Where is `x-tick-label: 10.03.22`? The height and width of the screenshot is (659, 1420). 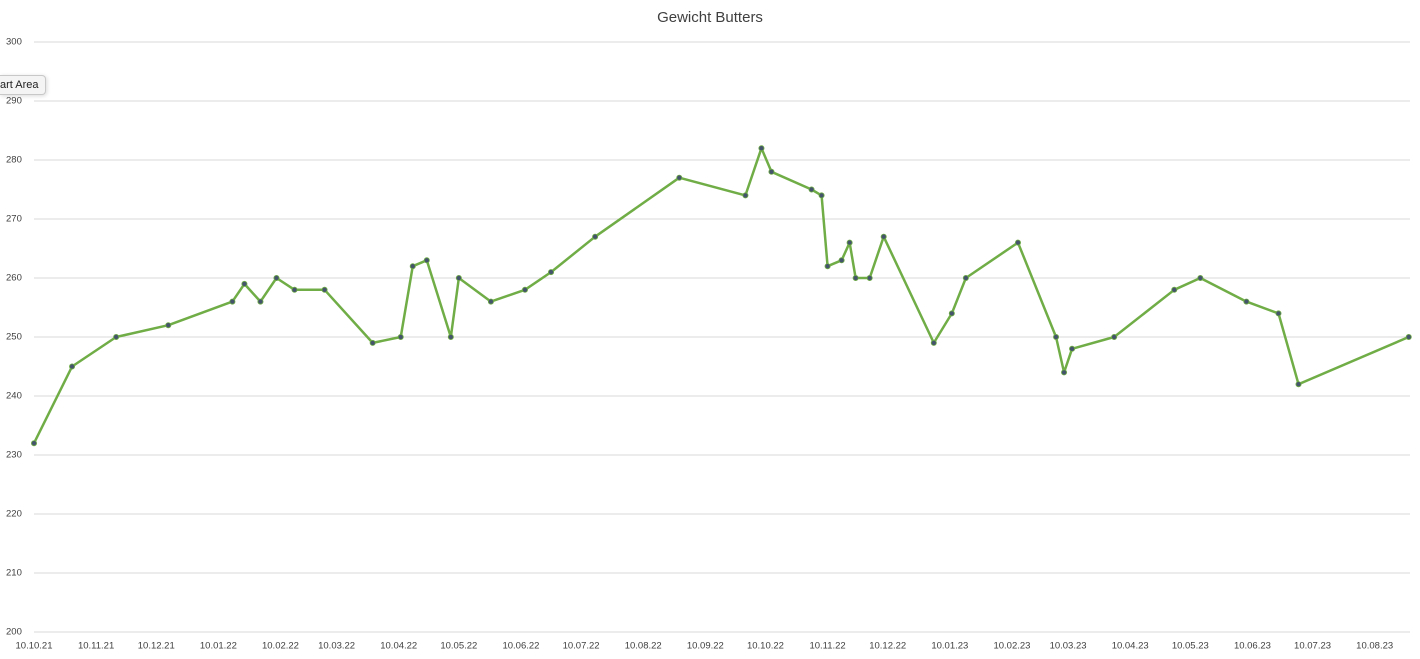 x-tick-label: 10.03.22 is located at coordinates (336, 646).